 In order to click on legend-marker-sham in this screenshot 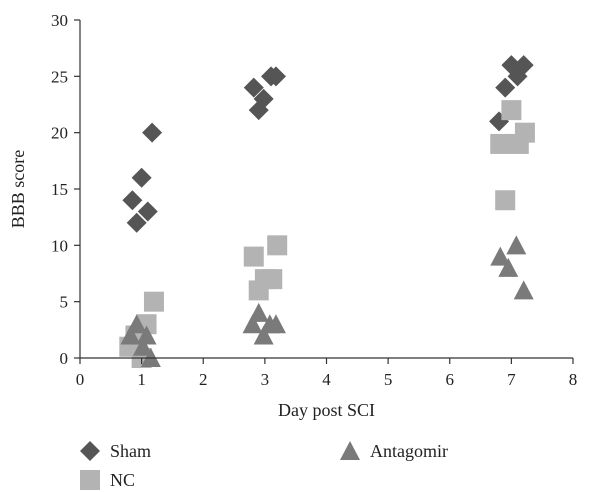, I will do `click(90, 451)`.